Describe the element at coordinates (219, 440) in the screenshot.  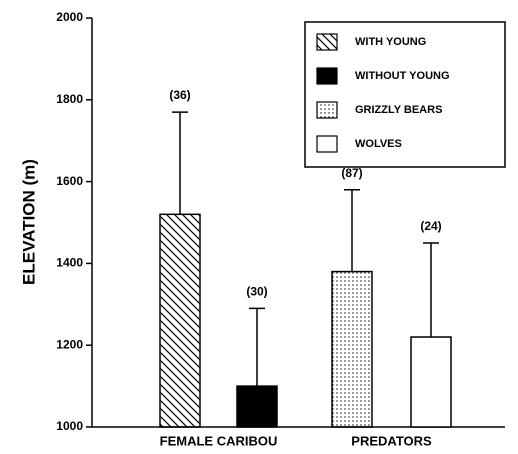
I see `x-tick-label: FEMALE CARIBOU` at that location.